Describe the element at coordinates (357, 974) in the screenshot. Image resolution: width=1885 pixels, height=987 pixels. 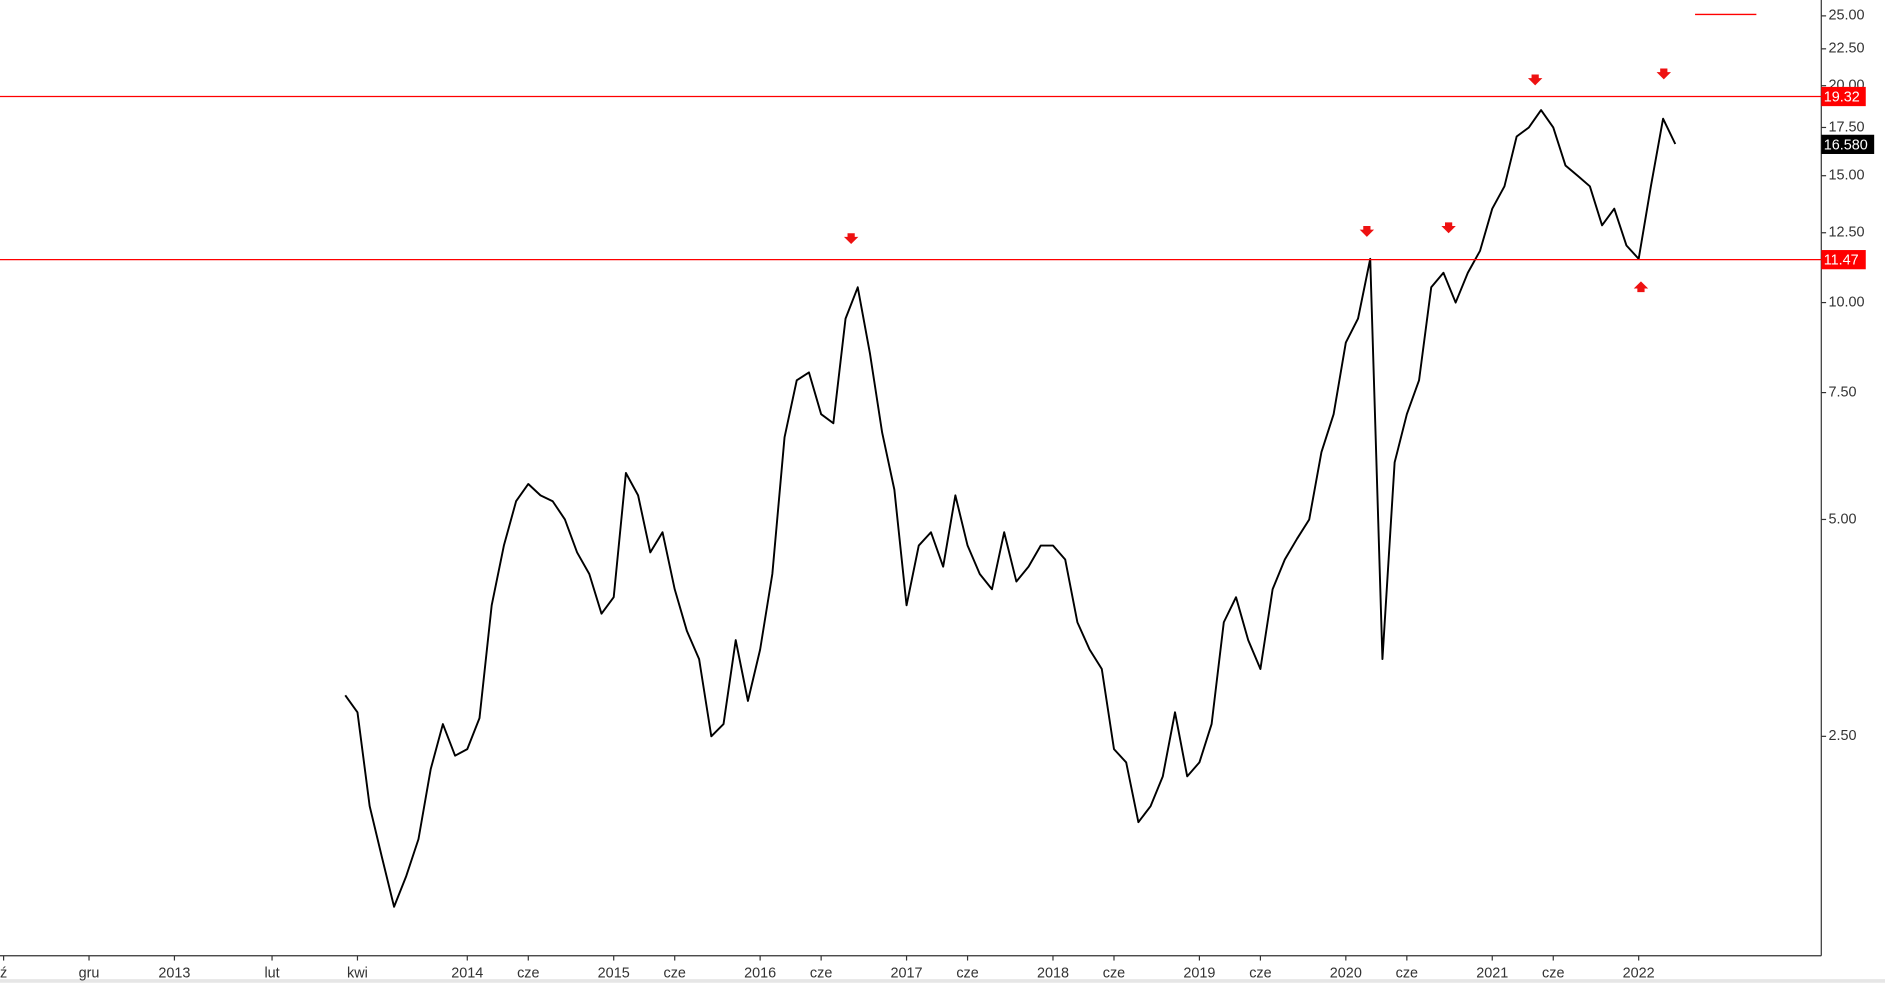
I see `x-tick-label: kwi` at that location.